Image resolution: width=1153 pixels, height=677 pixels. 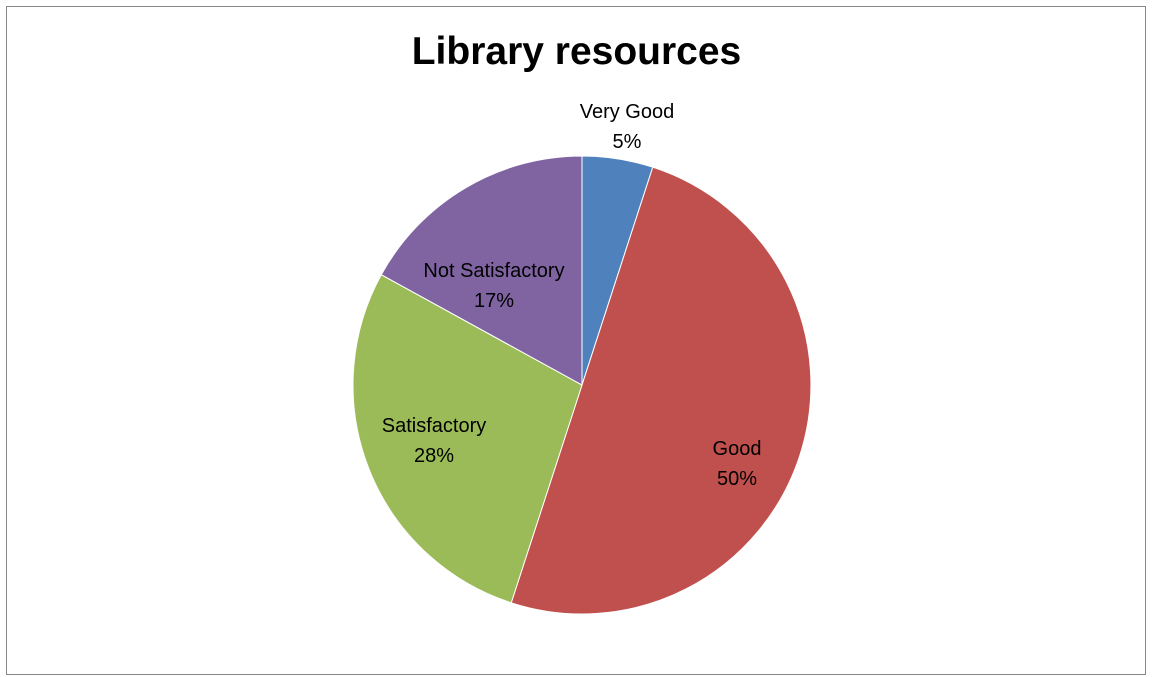 What do you see at coordinates (737, 464) in the screenshot?
I see `data-label-good: Good 50%` at bounding box center [737, 464].